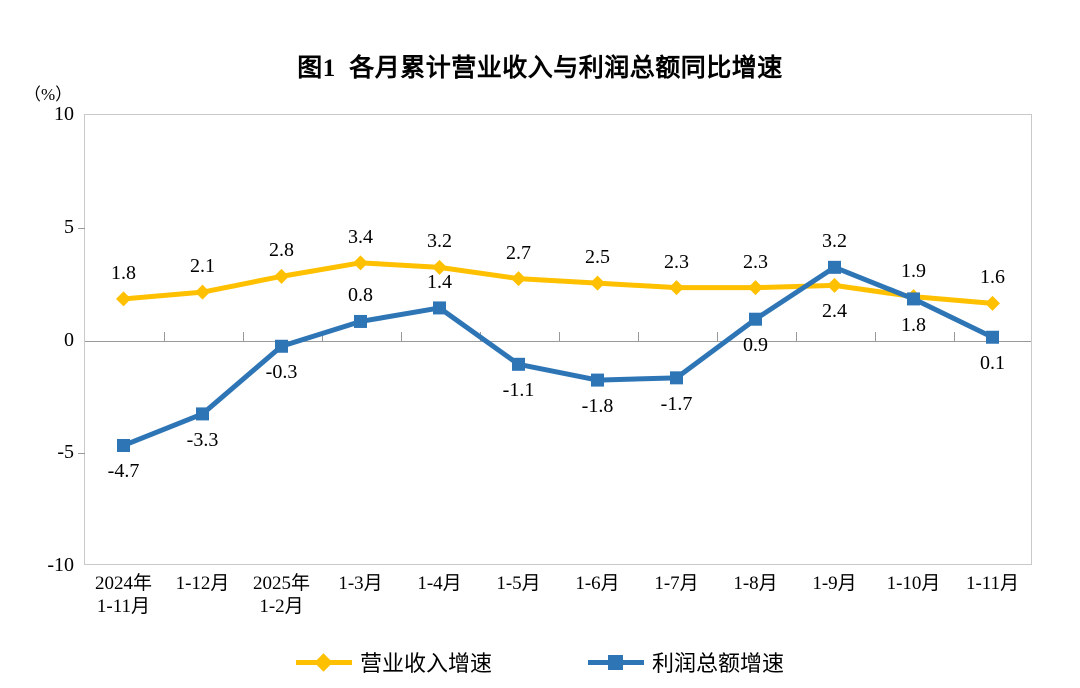 Image resolution: width=1080 pixels, height=688 pixels. I want to click on x-tick-label-line1: 1-10月, so click(913, 583).